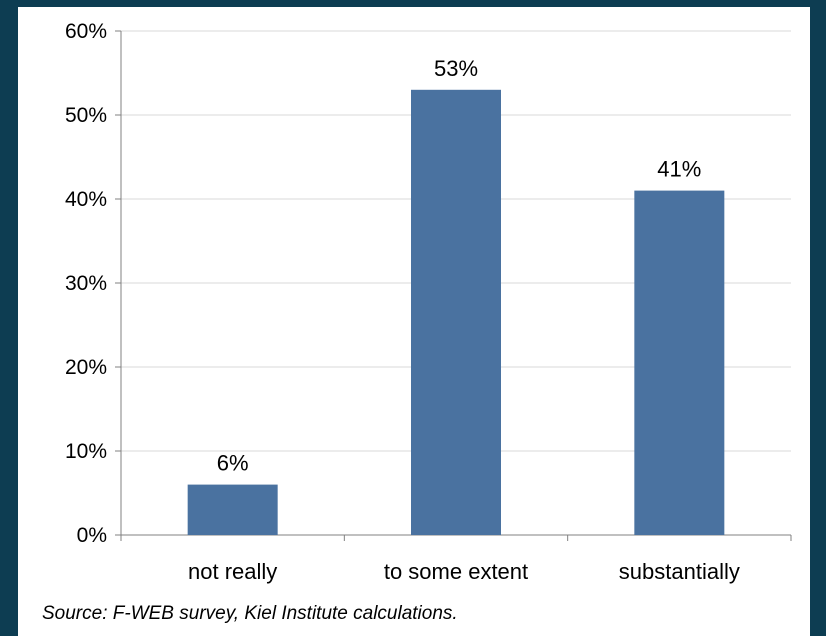 This screenshot has width=826, height=636. I want to click on y-tick-label: 0%, so click(92, 535).